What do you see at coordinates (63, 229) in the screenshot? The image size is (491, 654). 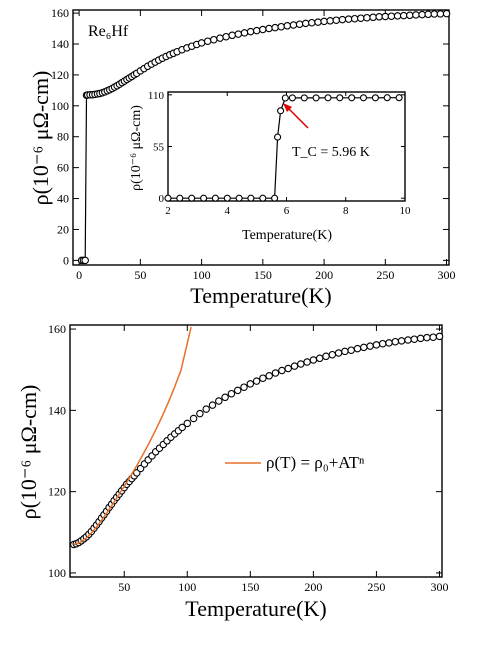 I see `top-y-tick-label: 20` at bounding box center [63, 229].